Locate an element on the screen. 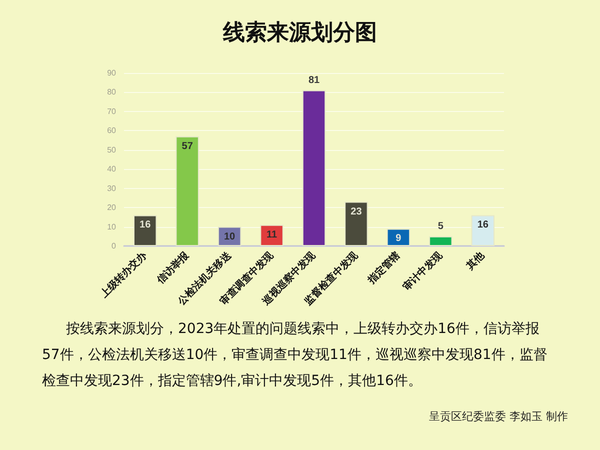 This screenshot has width=600, height=450. data-label: 57 is located at coordinates (188, 146).